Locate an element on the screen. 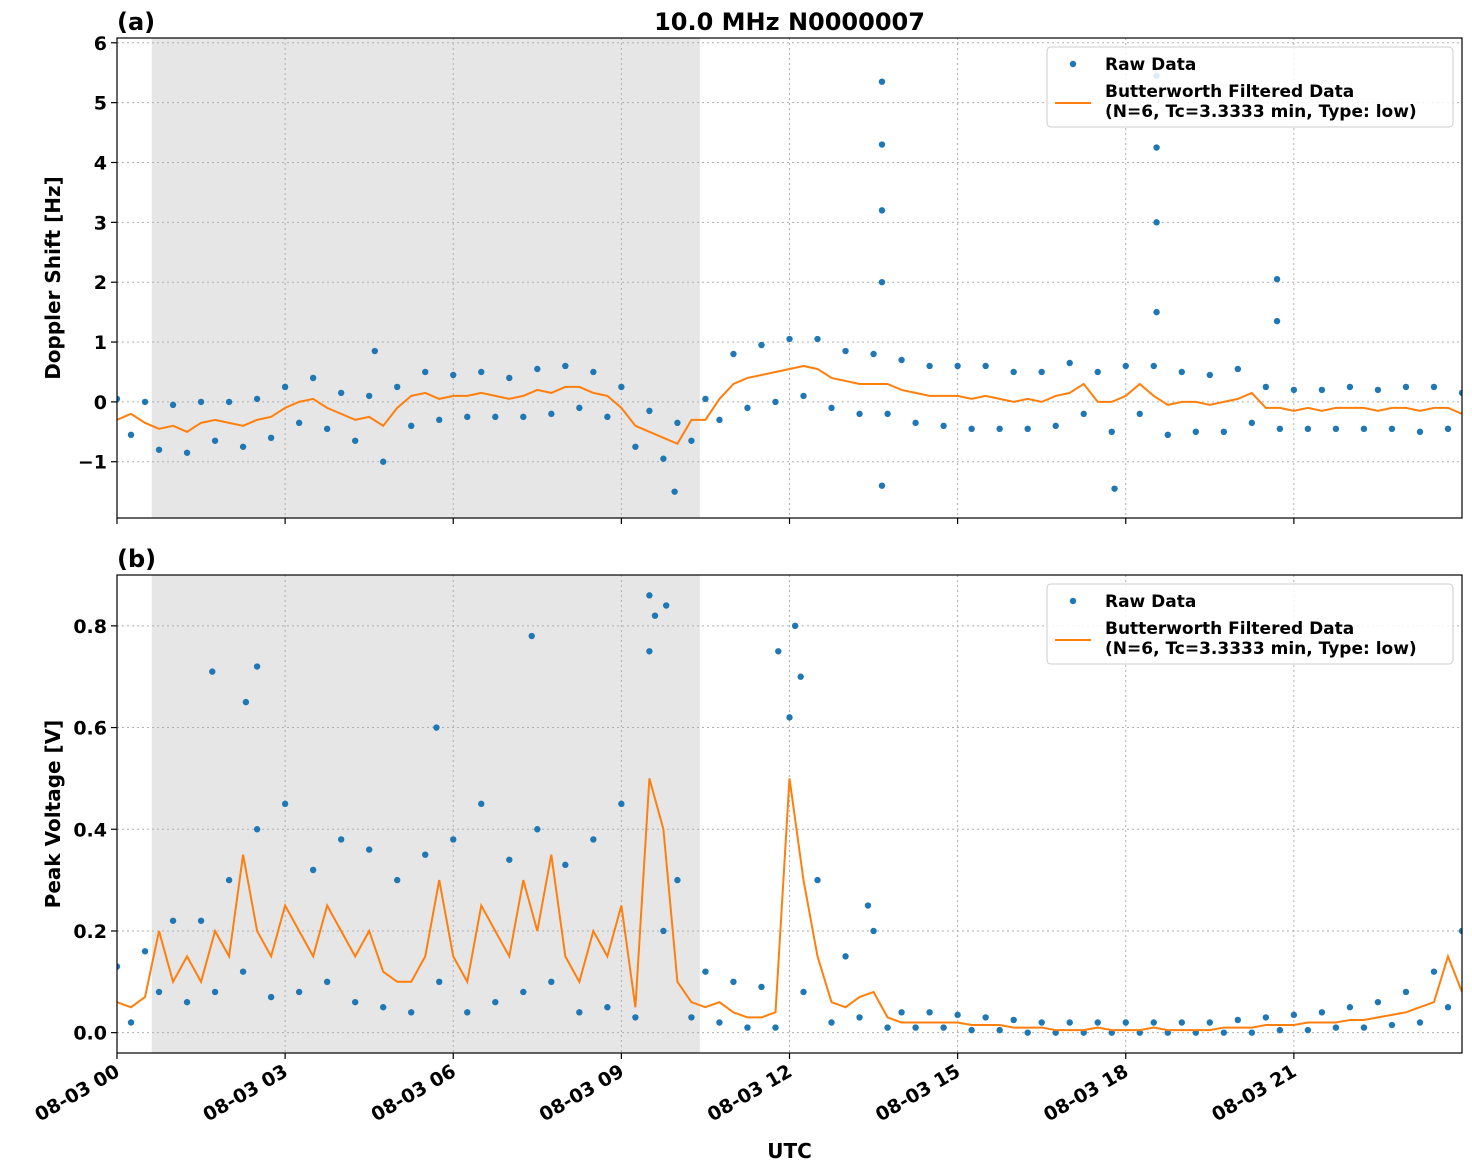 Image resolution: width=1472 pixels, height=1172 pixels. y-axis-label: Peak Voltage [V] is located at coordinates (53, 814).